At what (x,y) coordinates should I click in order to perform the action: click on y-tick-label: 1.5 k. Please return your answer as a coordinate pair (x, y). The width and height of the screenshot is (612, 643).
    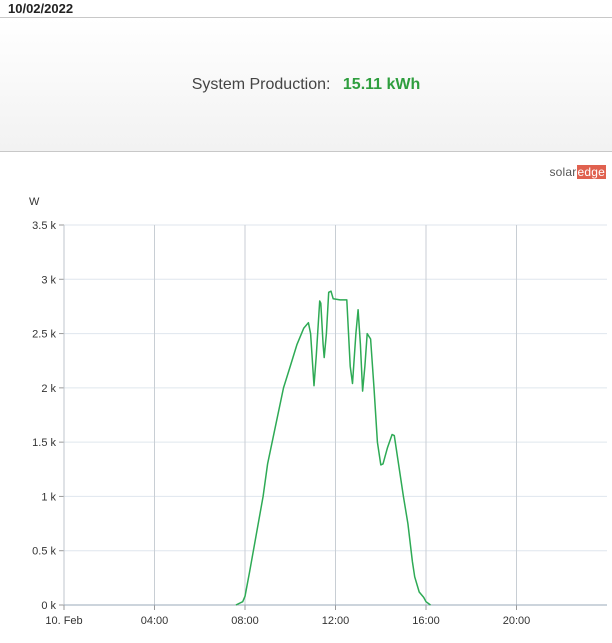
    Looking at the image, I should click on (44, 443).